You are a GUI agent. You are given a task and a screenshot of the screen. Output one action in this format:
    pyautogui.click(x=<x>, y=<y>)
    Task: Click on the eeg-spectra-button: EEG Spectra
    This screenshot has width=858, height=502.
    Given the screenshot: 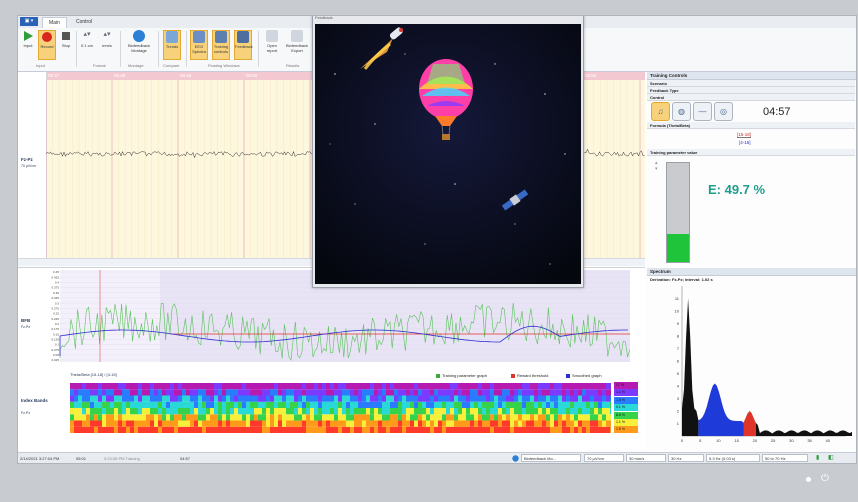 What is the action you would take?
    pyautogui.click(x=199, y=45)
    